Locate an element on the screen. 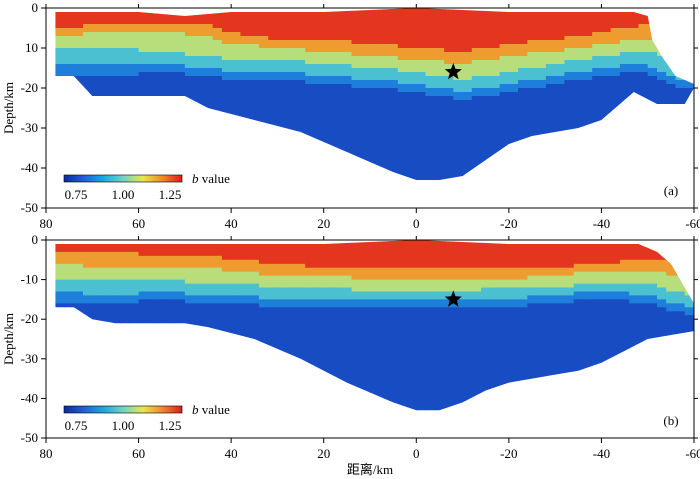 The width and height of the screenshot is (700, 479). colorbar-title-italic: b is located at coordinates (195, 409).